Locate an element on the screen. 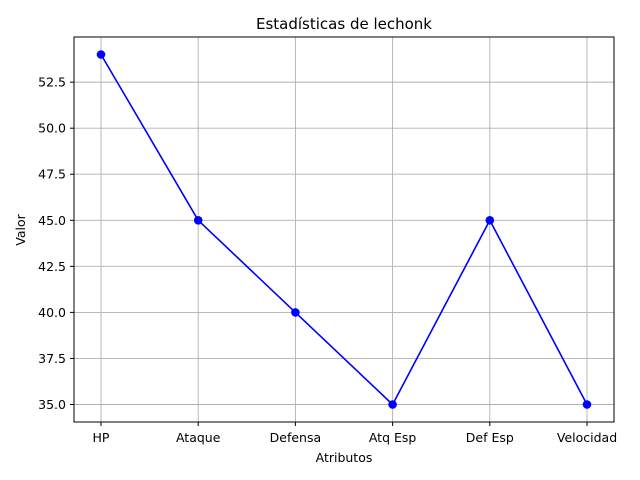 The width and height of the screenshot is (640, 480). y-tick-label: 47.5 is located at coordinates (52, 174).